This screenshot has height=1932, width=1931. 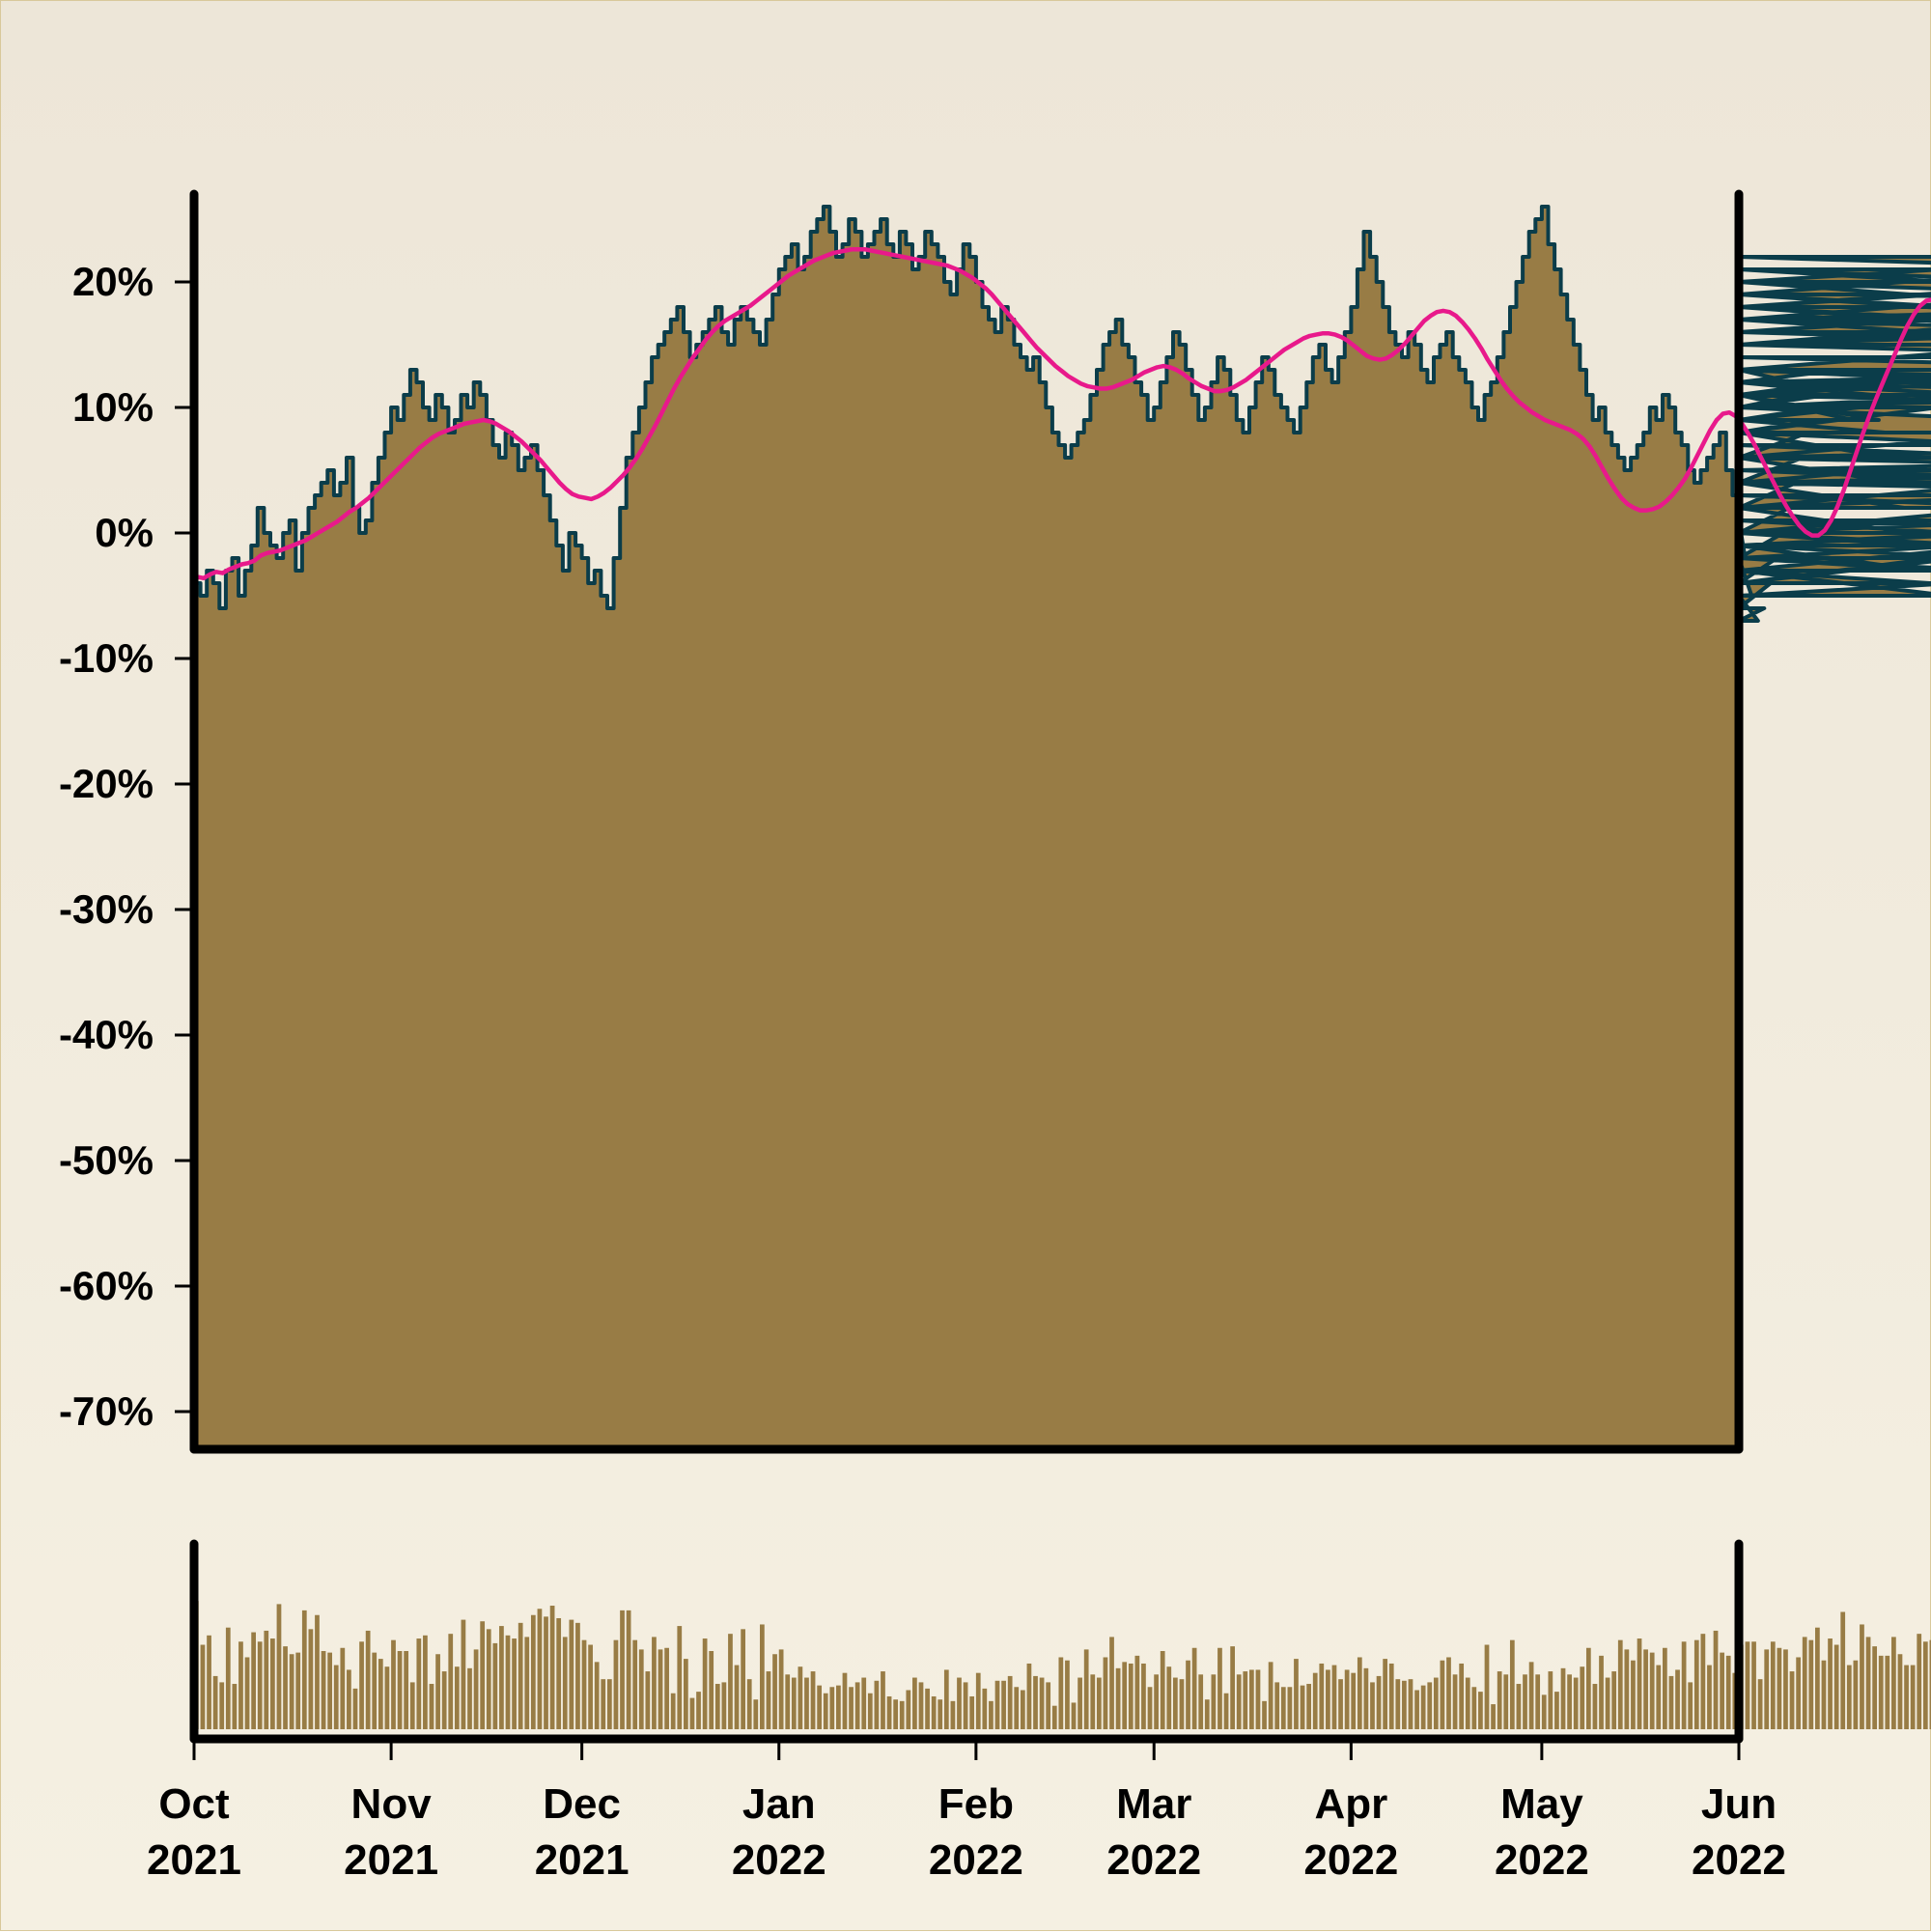 I want to click on y-tick-label: -40%, so click(x=106, y=1035).